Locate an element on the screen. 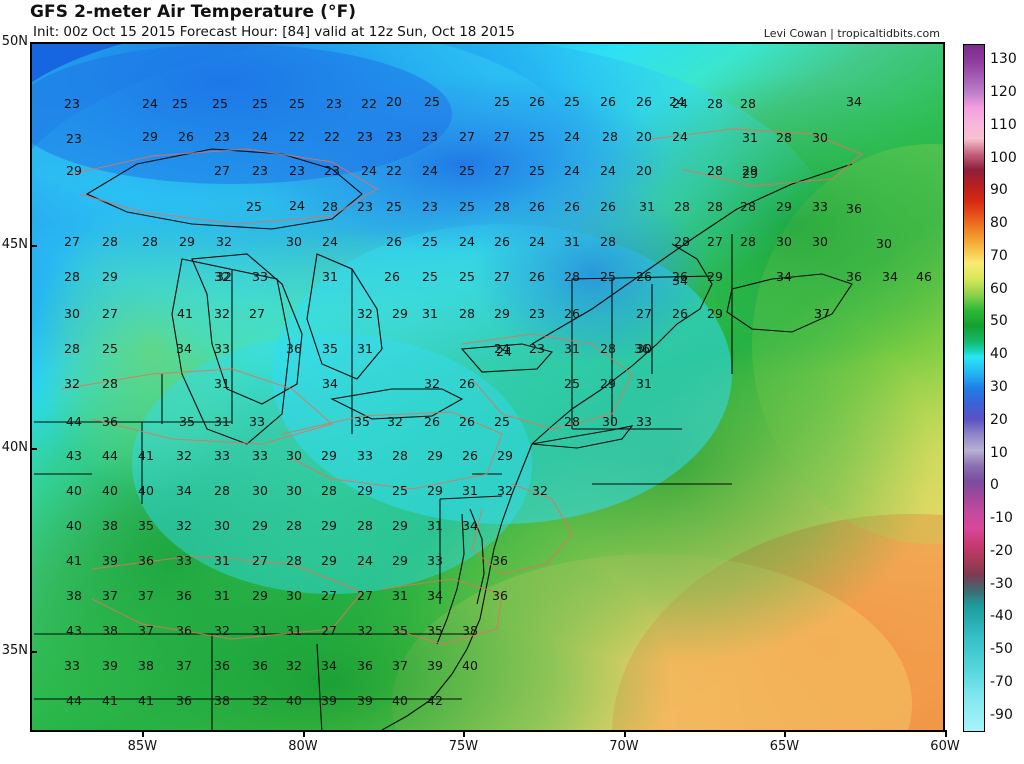  colorbar is located at coordinates (974, 388).